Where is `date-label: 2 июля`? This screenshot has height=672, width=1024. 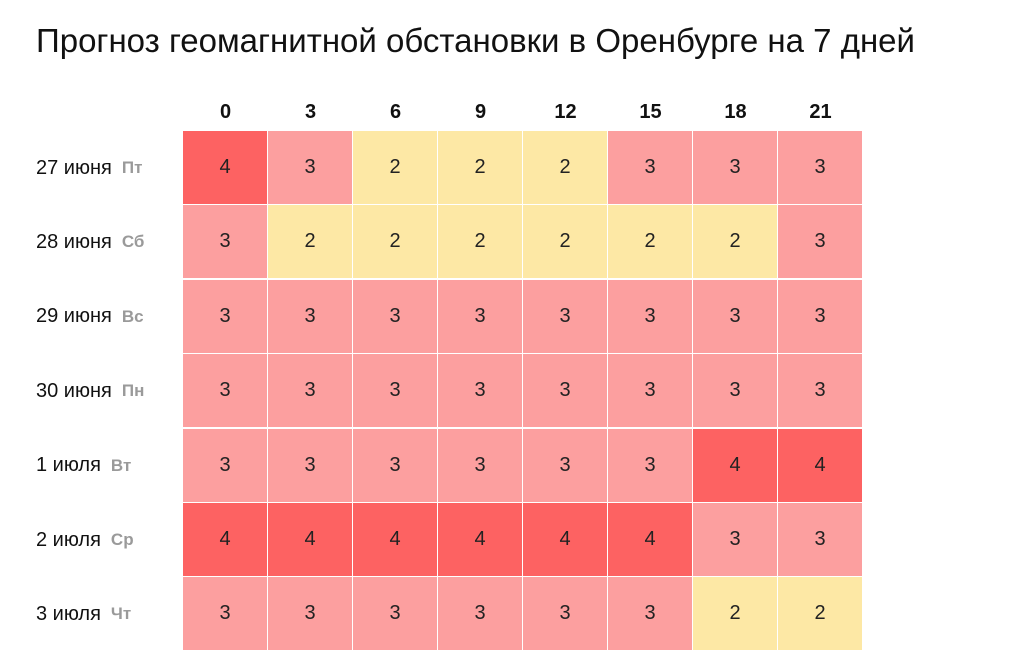
date-label: 2 июля is located at coordinates (68, 539).